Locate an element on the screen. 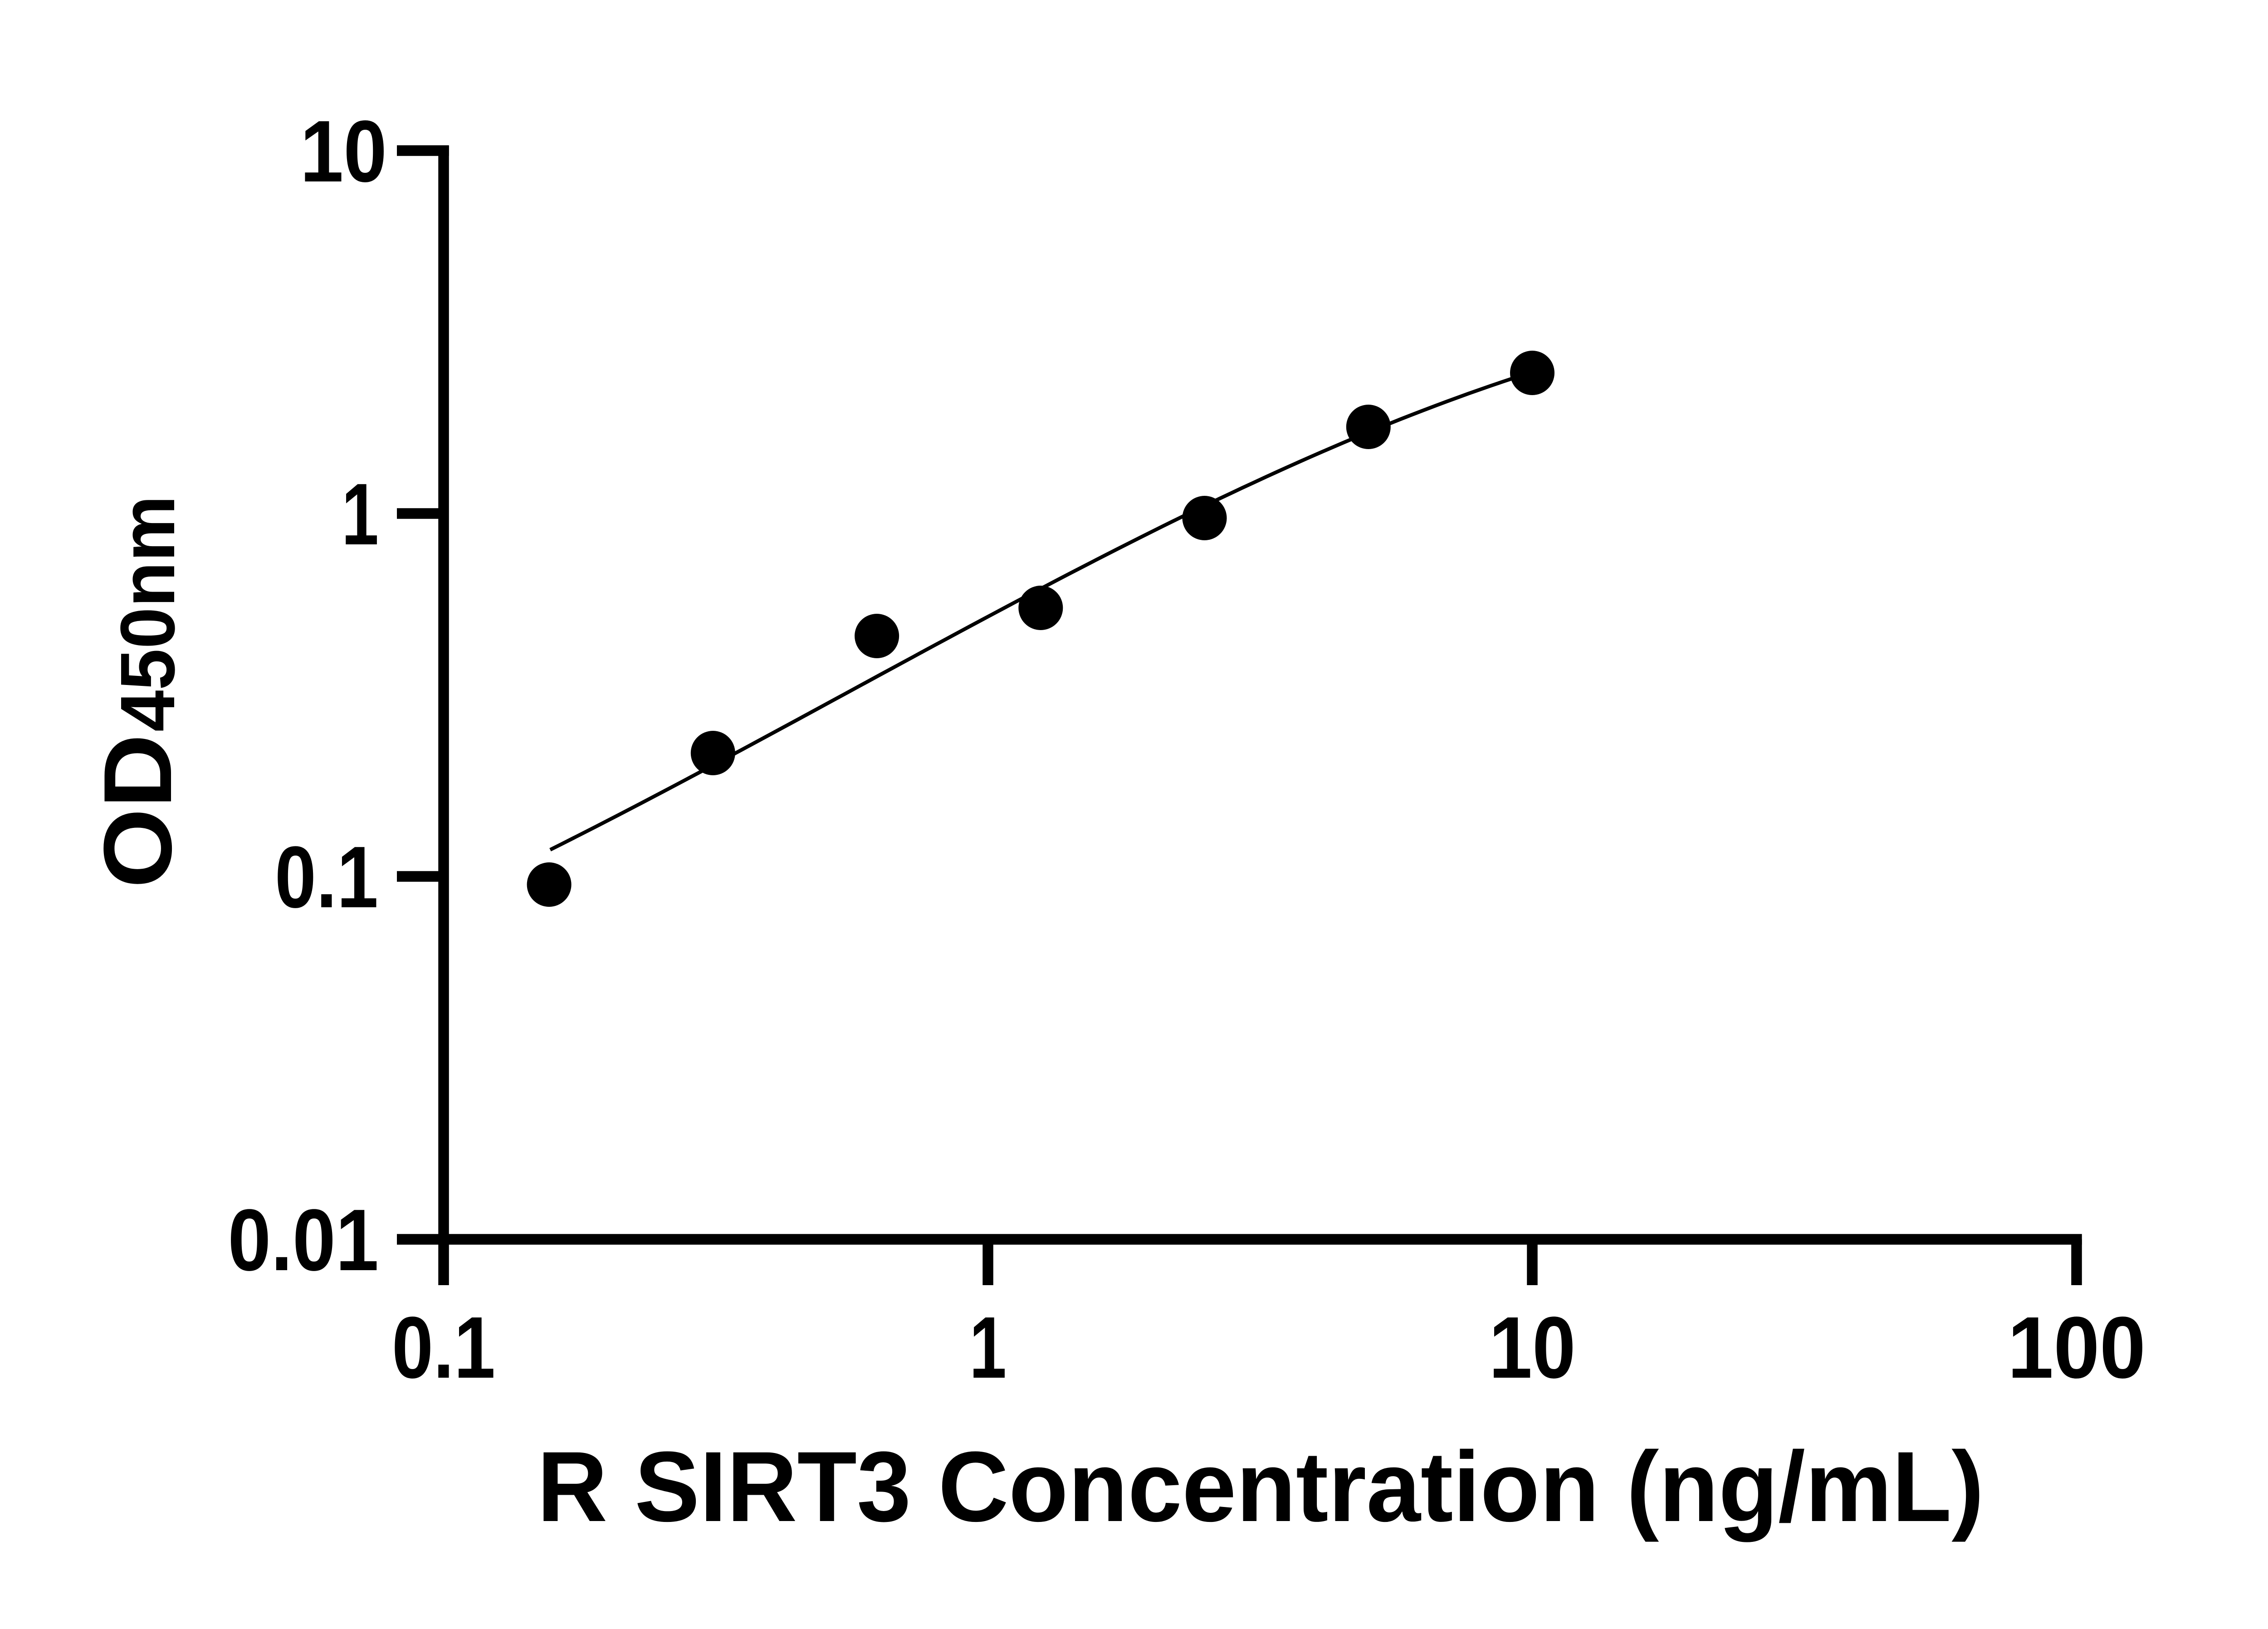  svg-text: 0.01 is located at coordinates (304, 1240).